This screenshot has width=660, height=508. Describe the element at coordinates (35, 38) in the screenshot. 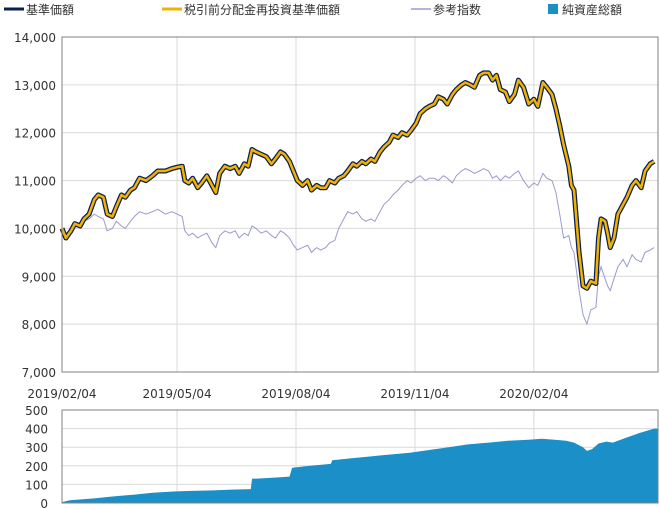

I see `y-tick-label: 14,000` at that location.